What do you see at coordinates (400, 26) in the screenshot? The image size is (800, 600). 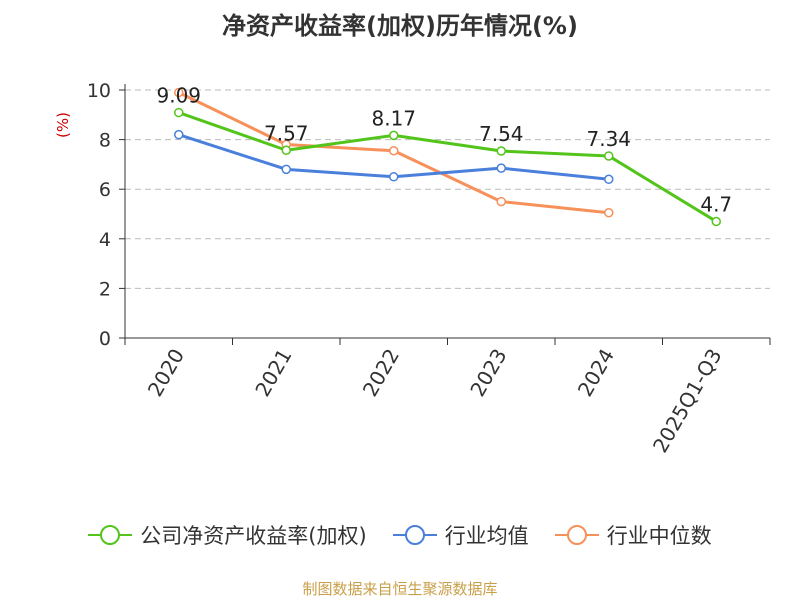 I see `chart-title: 净资产收益率(加权)历年情况(%)` at bounding box center [400, 26].